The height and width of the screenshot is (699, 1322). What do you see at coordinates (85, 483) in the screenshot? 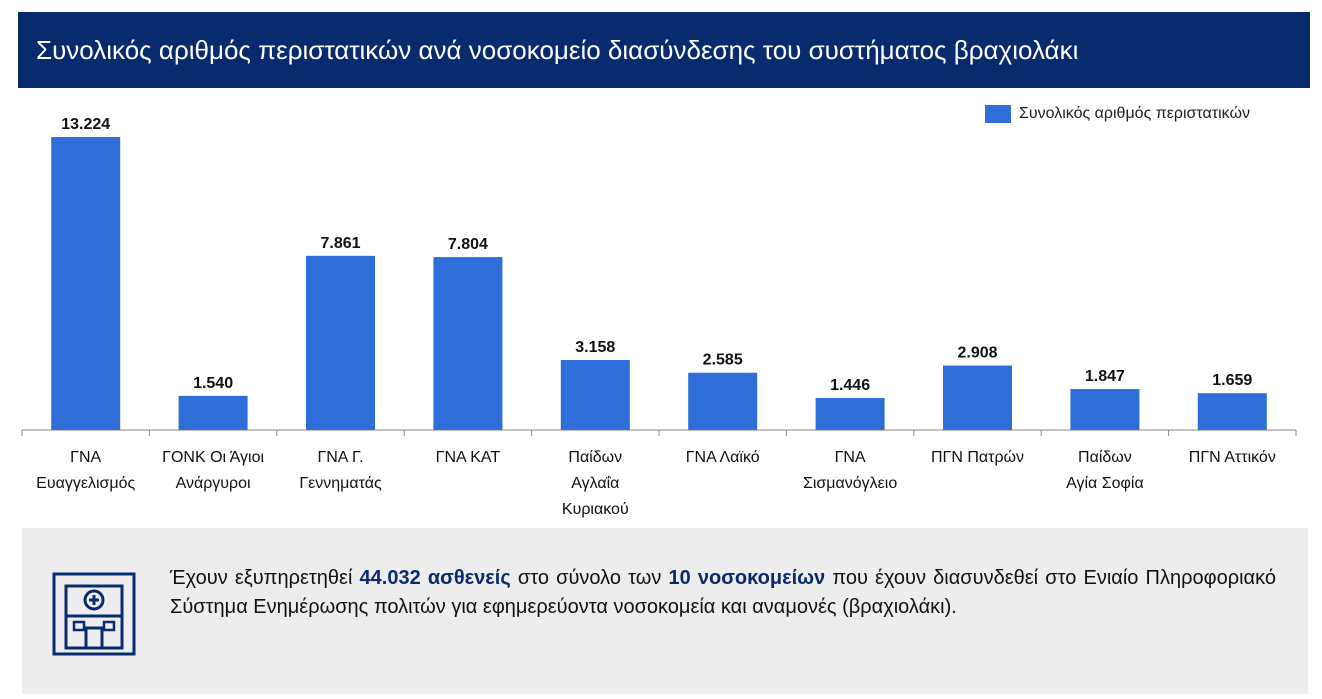
I see `category-label: Ευαγγελισμός` at bounding box center [85, 483].